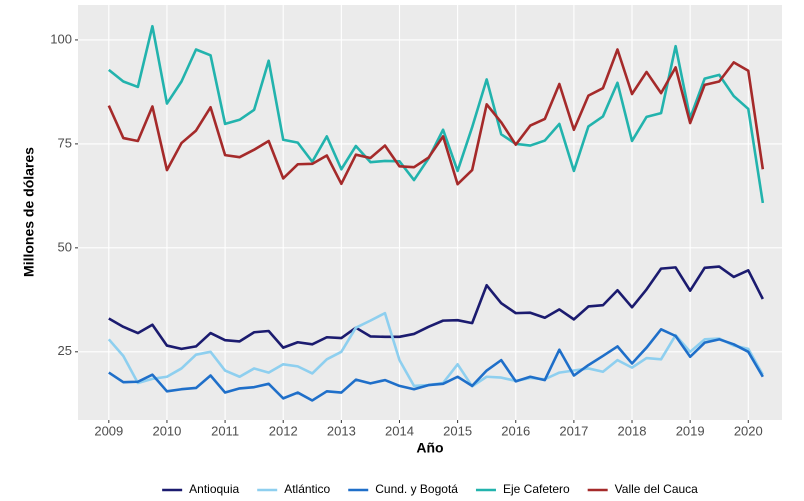 The image size is (804, 501). Describe the element at coordinates (632, 430) in the screenshot. I see `x-tick-label: 2018` at that location.